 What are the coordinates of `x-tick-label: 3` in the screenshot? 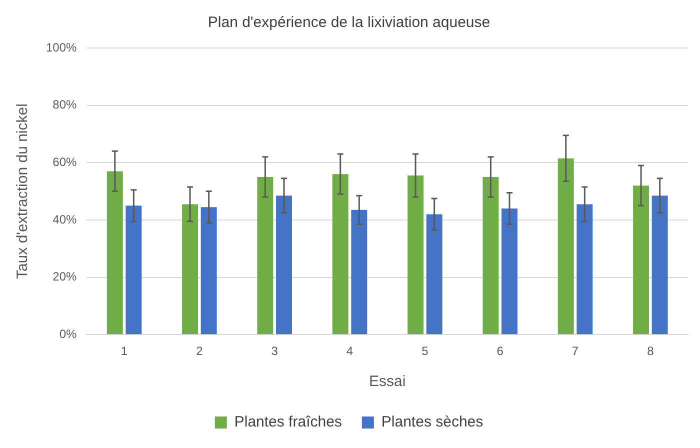 It's located at (274, 351).